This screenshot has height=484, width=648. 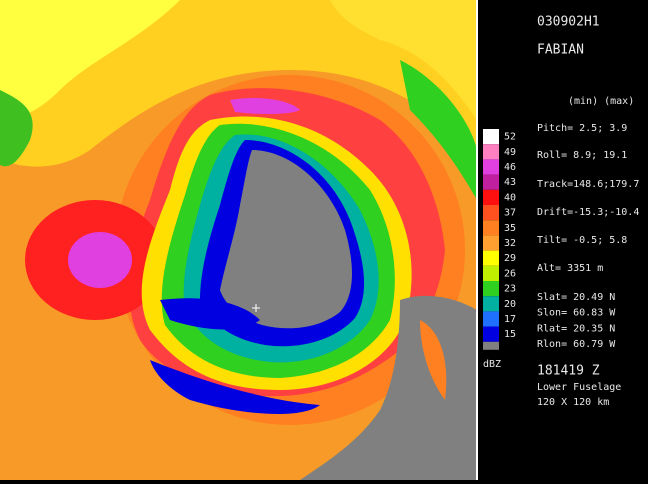 What do you see at coordinates (576, 297) in the screenshot?
I see `position: Slat= 20.49 N` at bounding box center [576, 297].